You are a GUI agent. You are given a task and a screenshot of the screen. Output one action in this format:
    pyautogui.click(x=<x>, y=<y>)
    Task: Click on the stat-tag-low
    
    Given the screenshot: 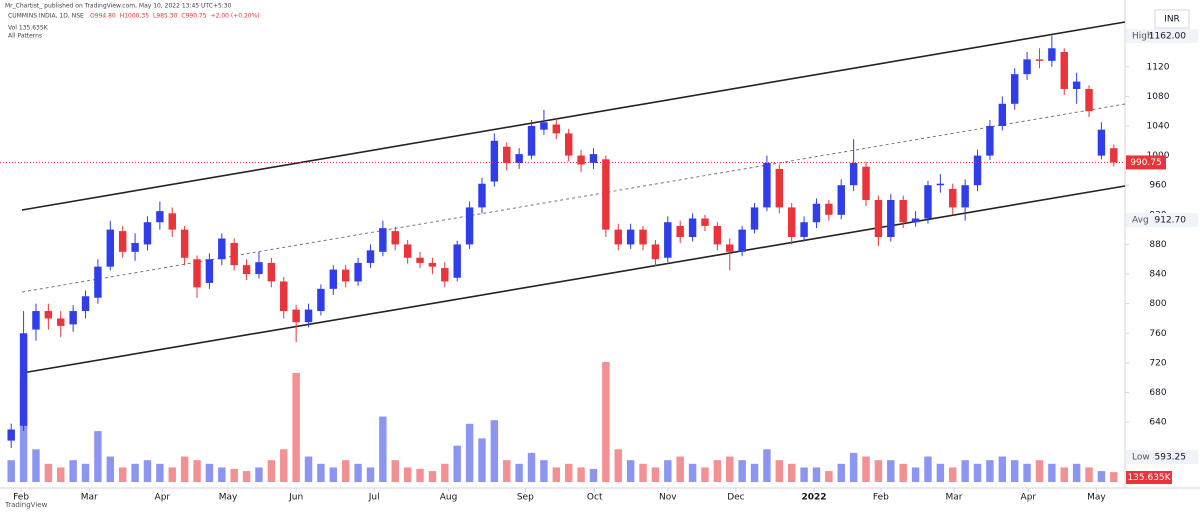 What is the action you would take?
    pyautogui.click(x=1162, y=457)
    